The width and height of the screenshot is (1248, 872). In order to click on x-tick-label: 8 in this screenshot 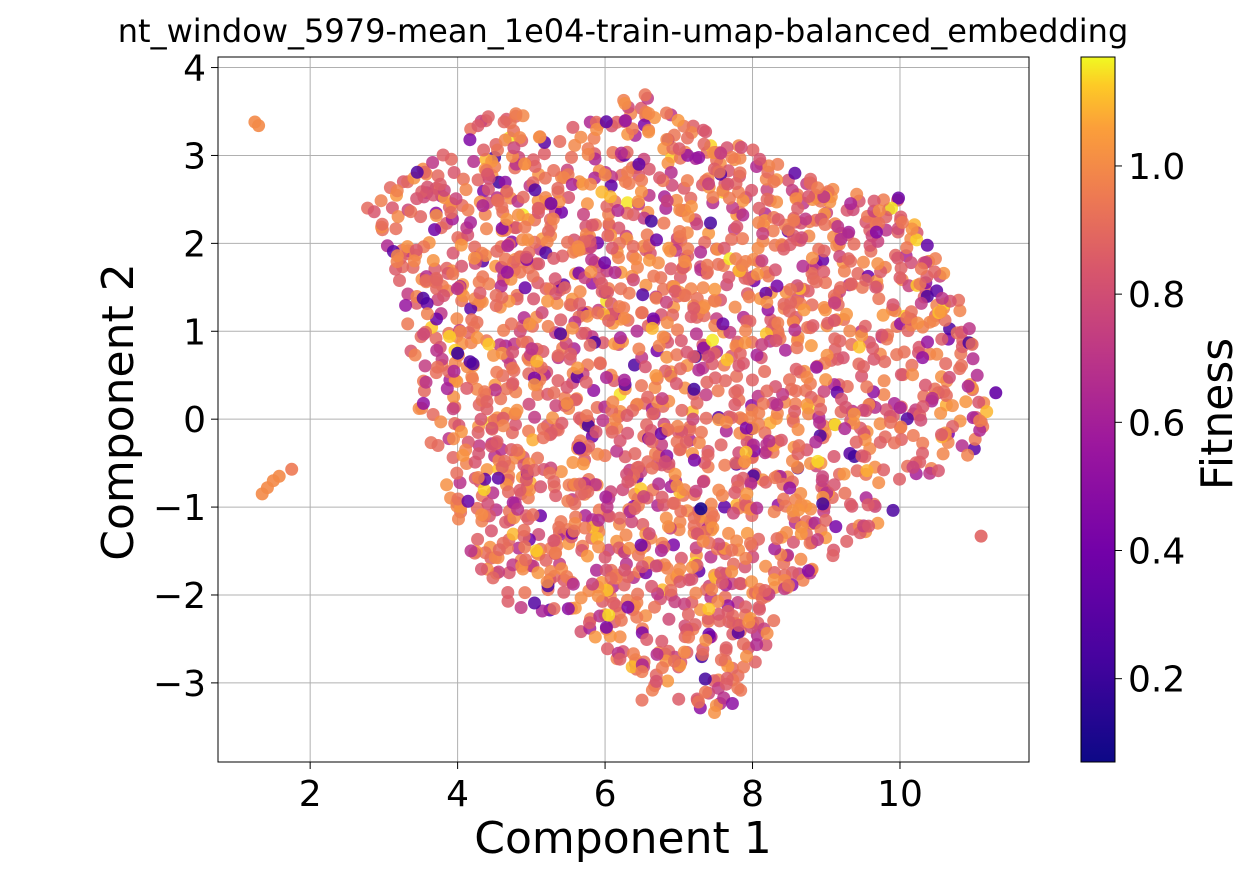, I will do `click(752, 794)`.